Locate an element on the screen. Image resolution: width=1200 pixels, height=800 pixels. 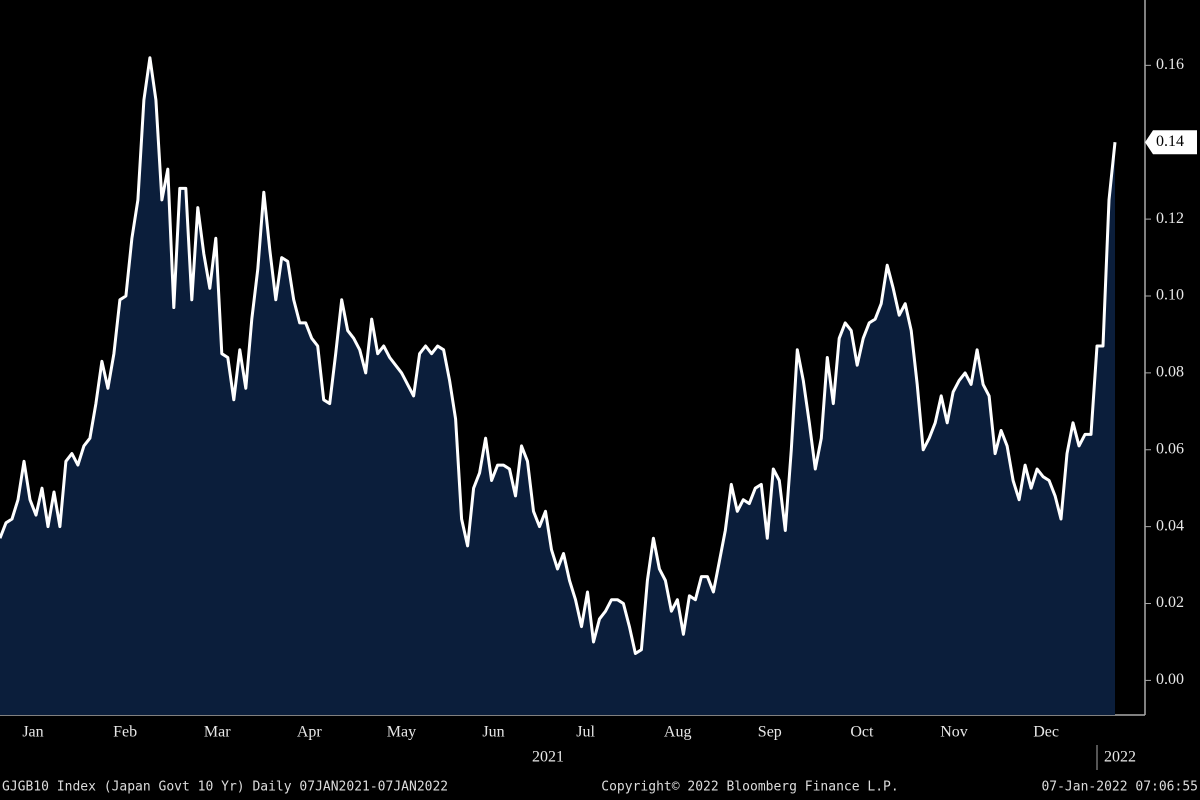
current-value-tag is located at coordinates (1171, 142).